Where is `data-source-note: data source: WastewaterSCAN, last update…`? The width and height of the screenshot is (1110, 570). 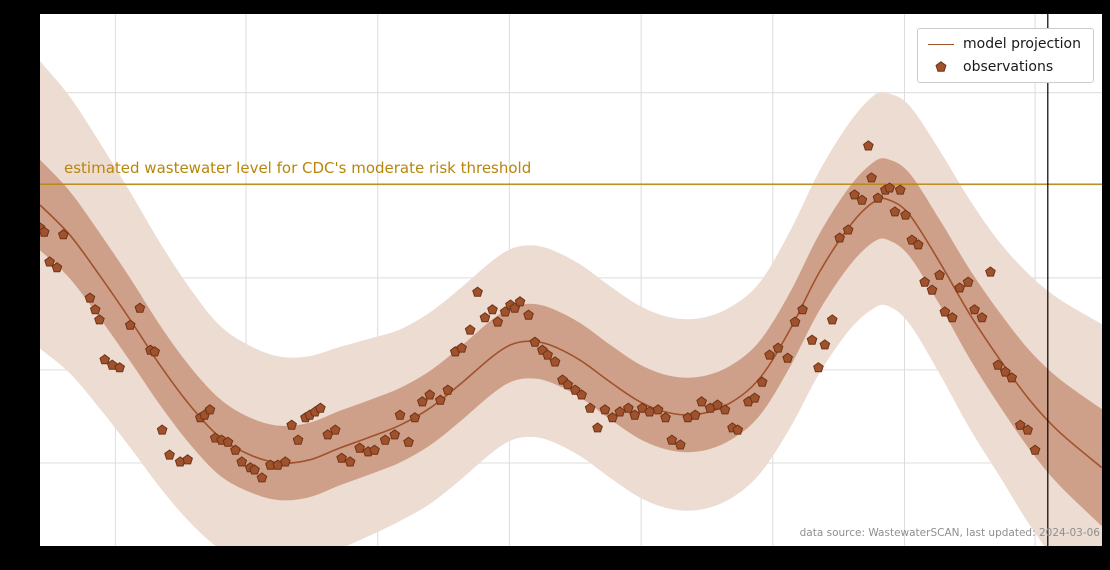 data-source-note: data source: WastewaterSCAN, last update… is located at coordinates (949, 533).